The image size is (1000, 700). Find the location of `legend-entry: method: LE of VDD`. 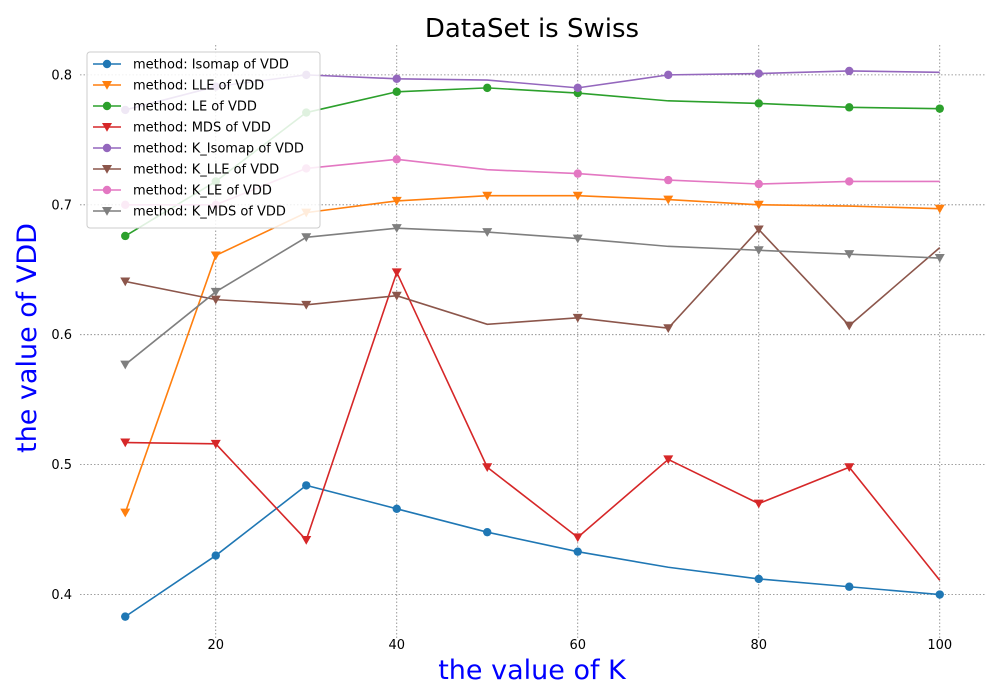

legend-entry: method: LE of VDD is located at coordinates (175, 107).